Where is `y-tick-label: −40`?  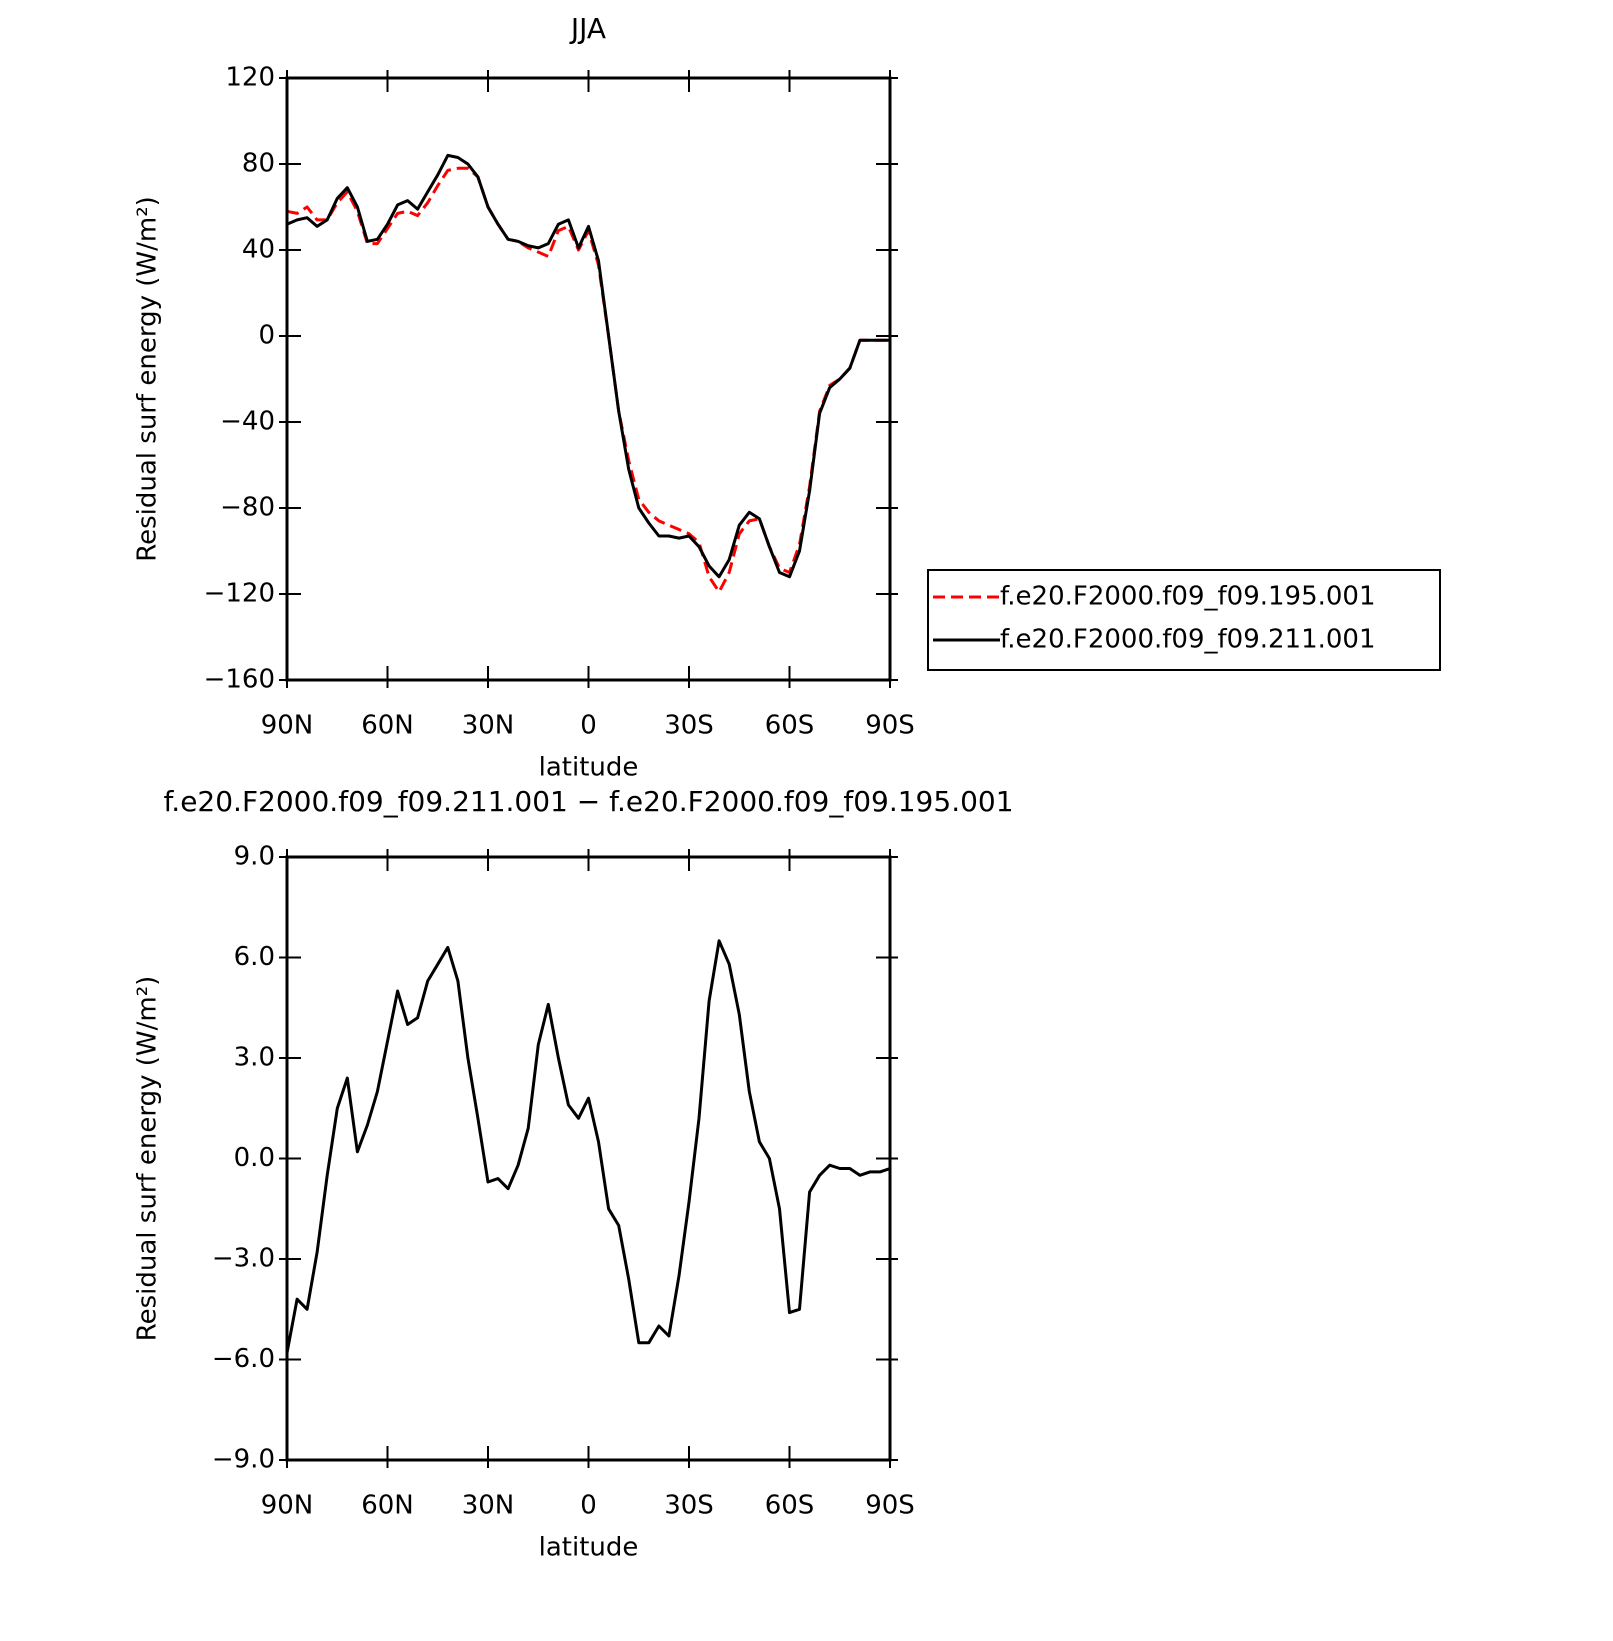 y-tick-label: −40 is located at coordinates (247, 422).